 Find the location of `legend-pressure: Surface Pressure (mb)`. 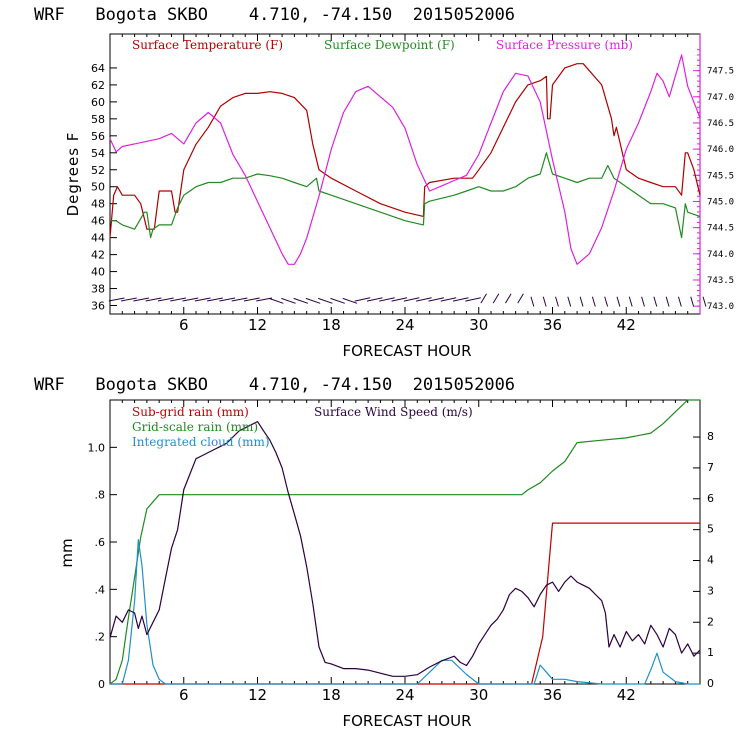

legend-pressure: Surface Pressure (mb) is located at coordinates (564, 45).